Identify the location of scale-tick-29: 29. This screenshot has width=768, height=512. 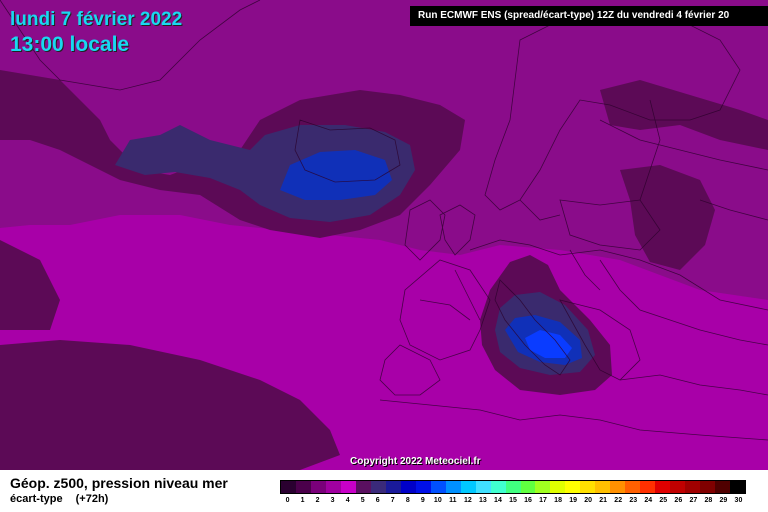
(723, 500).